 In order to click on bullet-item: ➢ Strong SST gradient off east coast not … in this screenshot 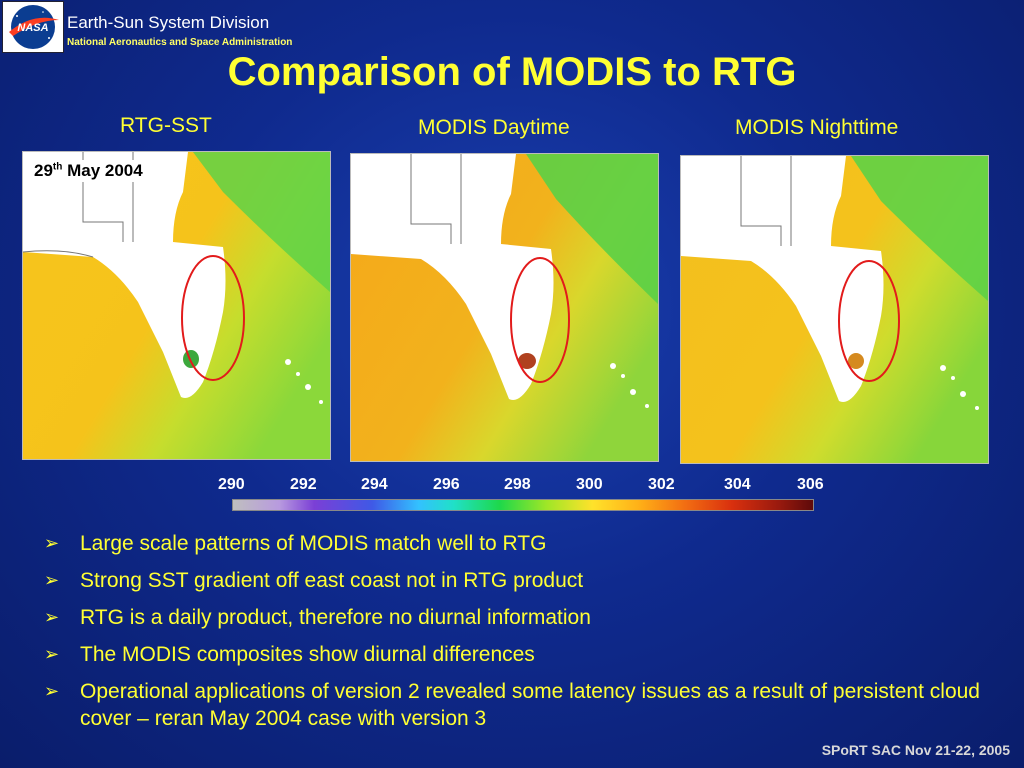, I will do `click(524, 580)`.